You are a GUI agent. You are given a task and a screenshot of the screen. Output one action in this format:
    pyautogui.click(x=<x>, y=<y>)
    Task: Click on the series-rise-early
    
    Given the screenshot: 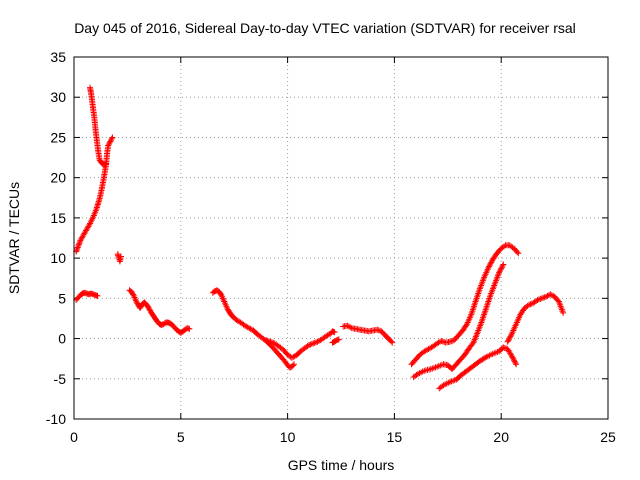 What is the action you would take?
    pyautogui.click(x=94, y=194)
    